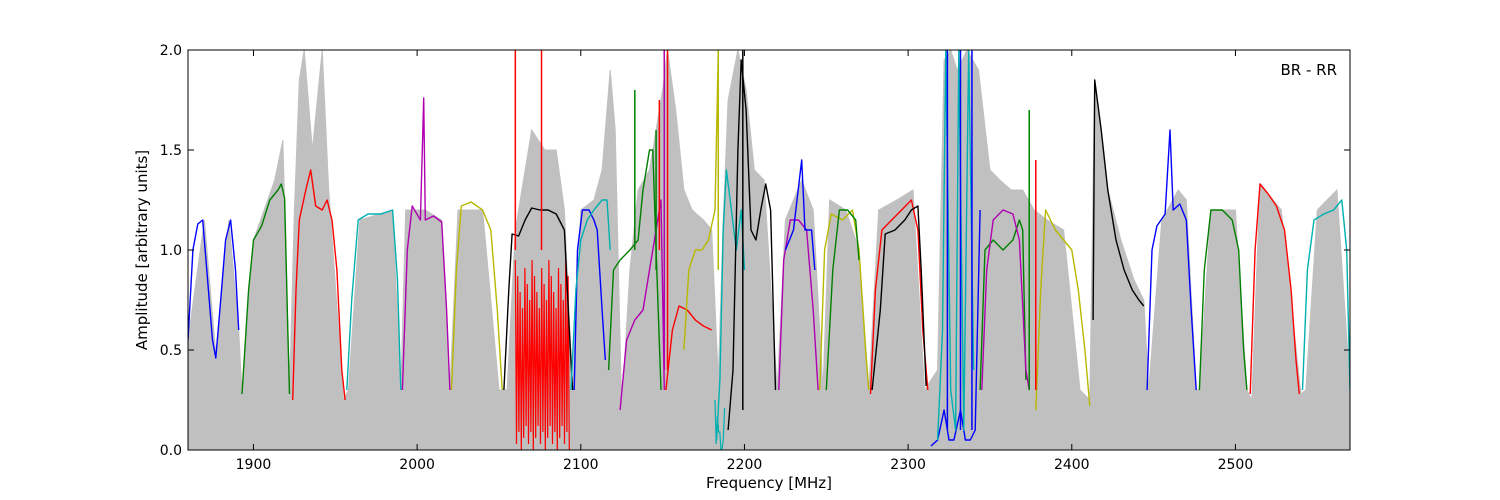 The height and width of the screenshot is (500, 1500). Describe the element at coordinates (769, 483) in the screenshot. I see `x-axis-title: Frequency [MHz]` at that location.